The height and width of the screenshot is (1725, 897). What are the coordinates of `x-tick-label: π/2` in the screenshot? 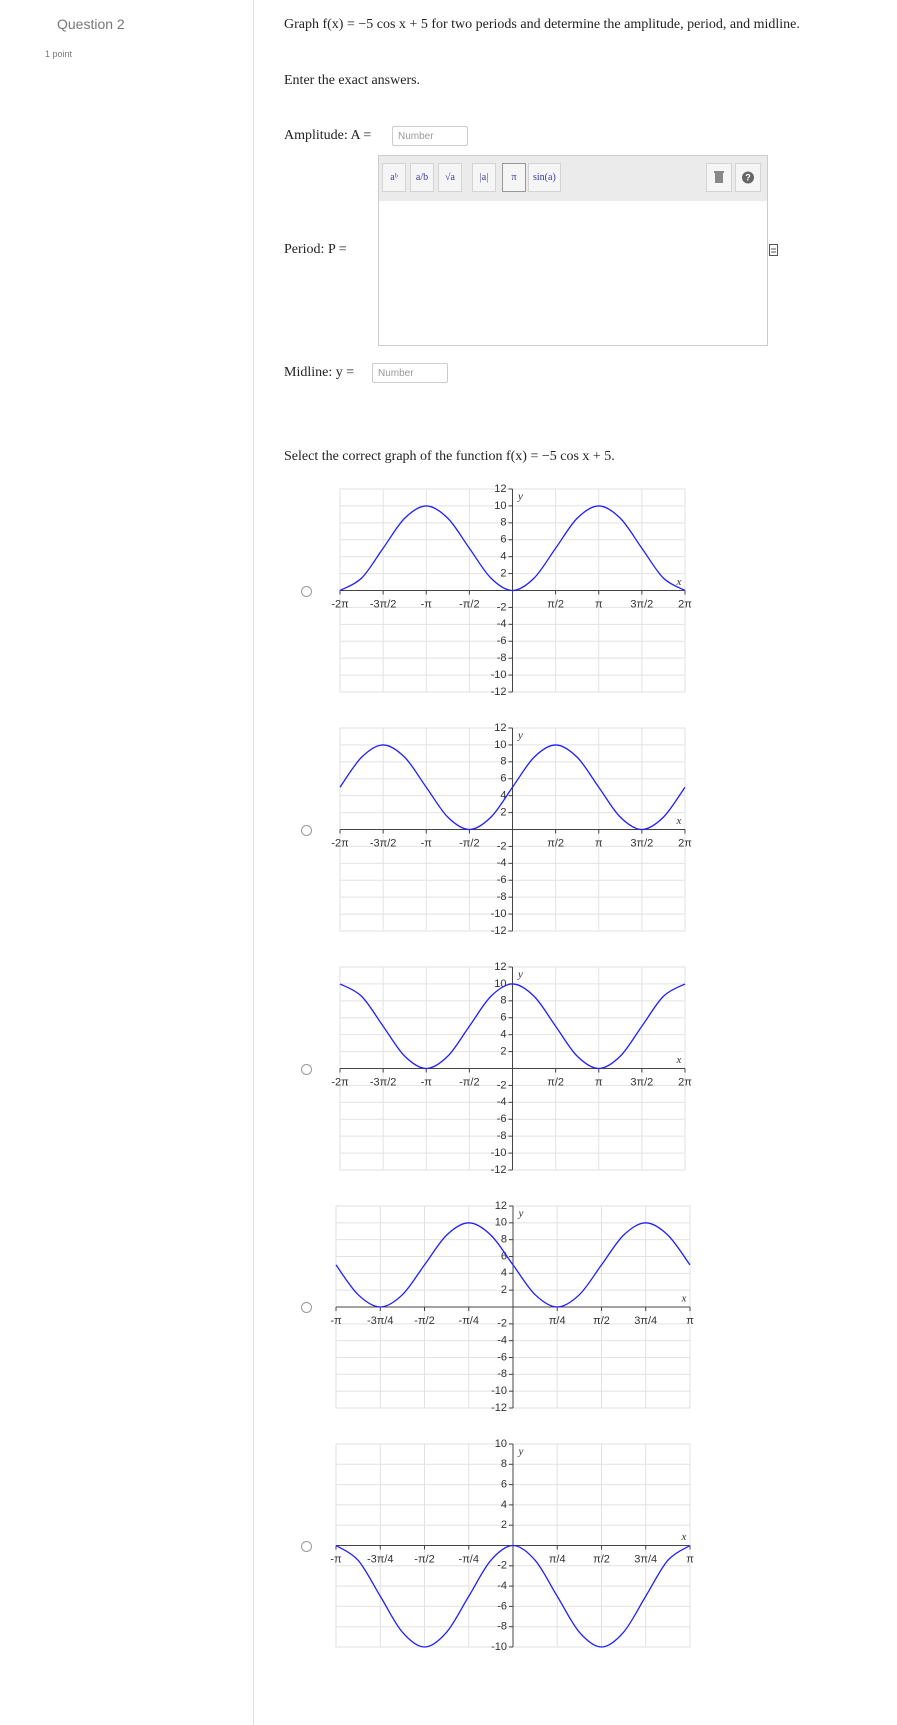 It's located at (555, 843).